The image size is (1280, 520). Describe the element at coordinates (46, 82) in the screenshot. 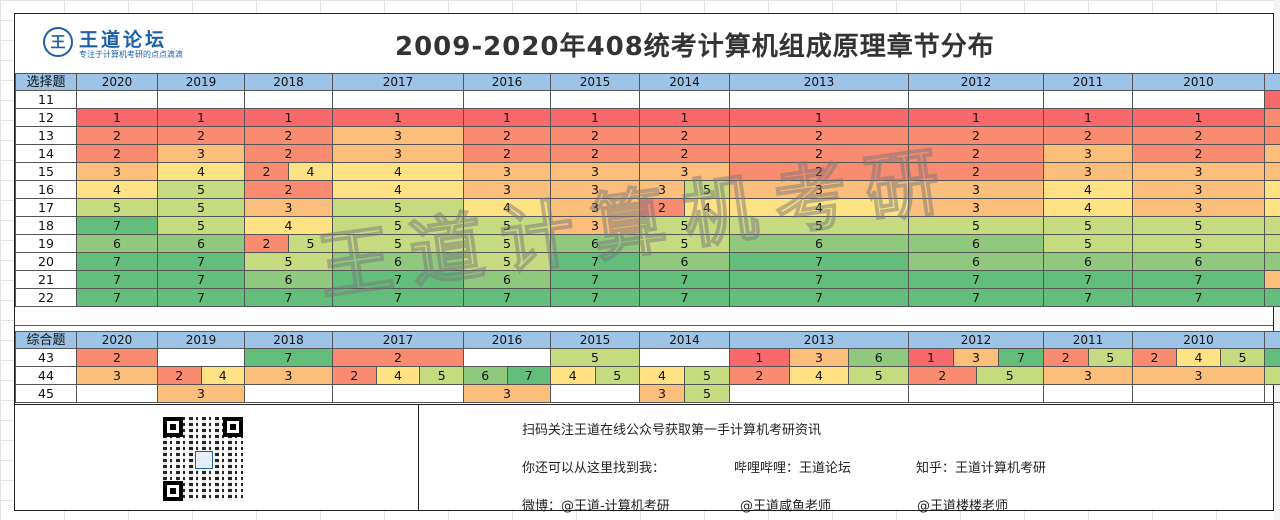

I see `section-label: 选择题` at that location.